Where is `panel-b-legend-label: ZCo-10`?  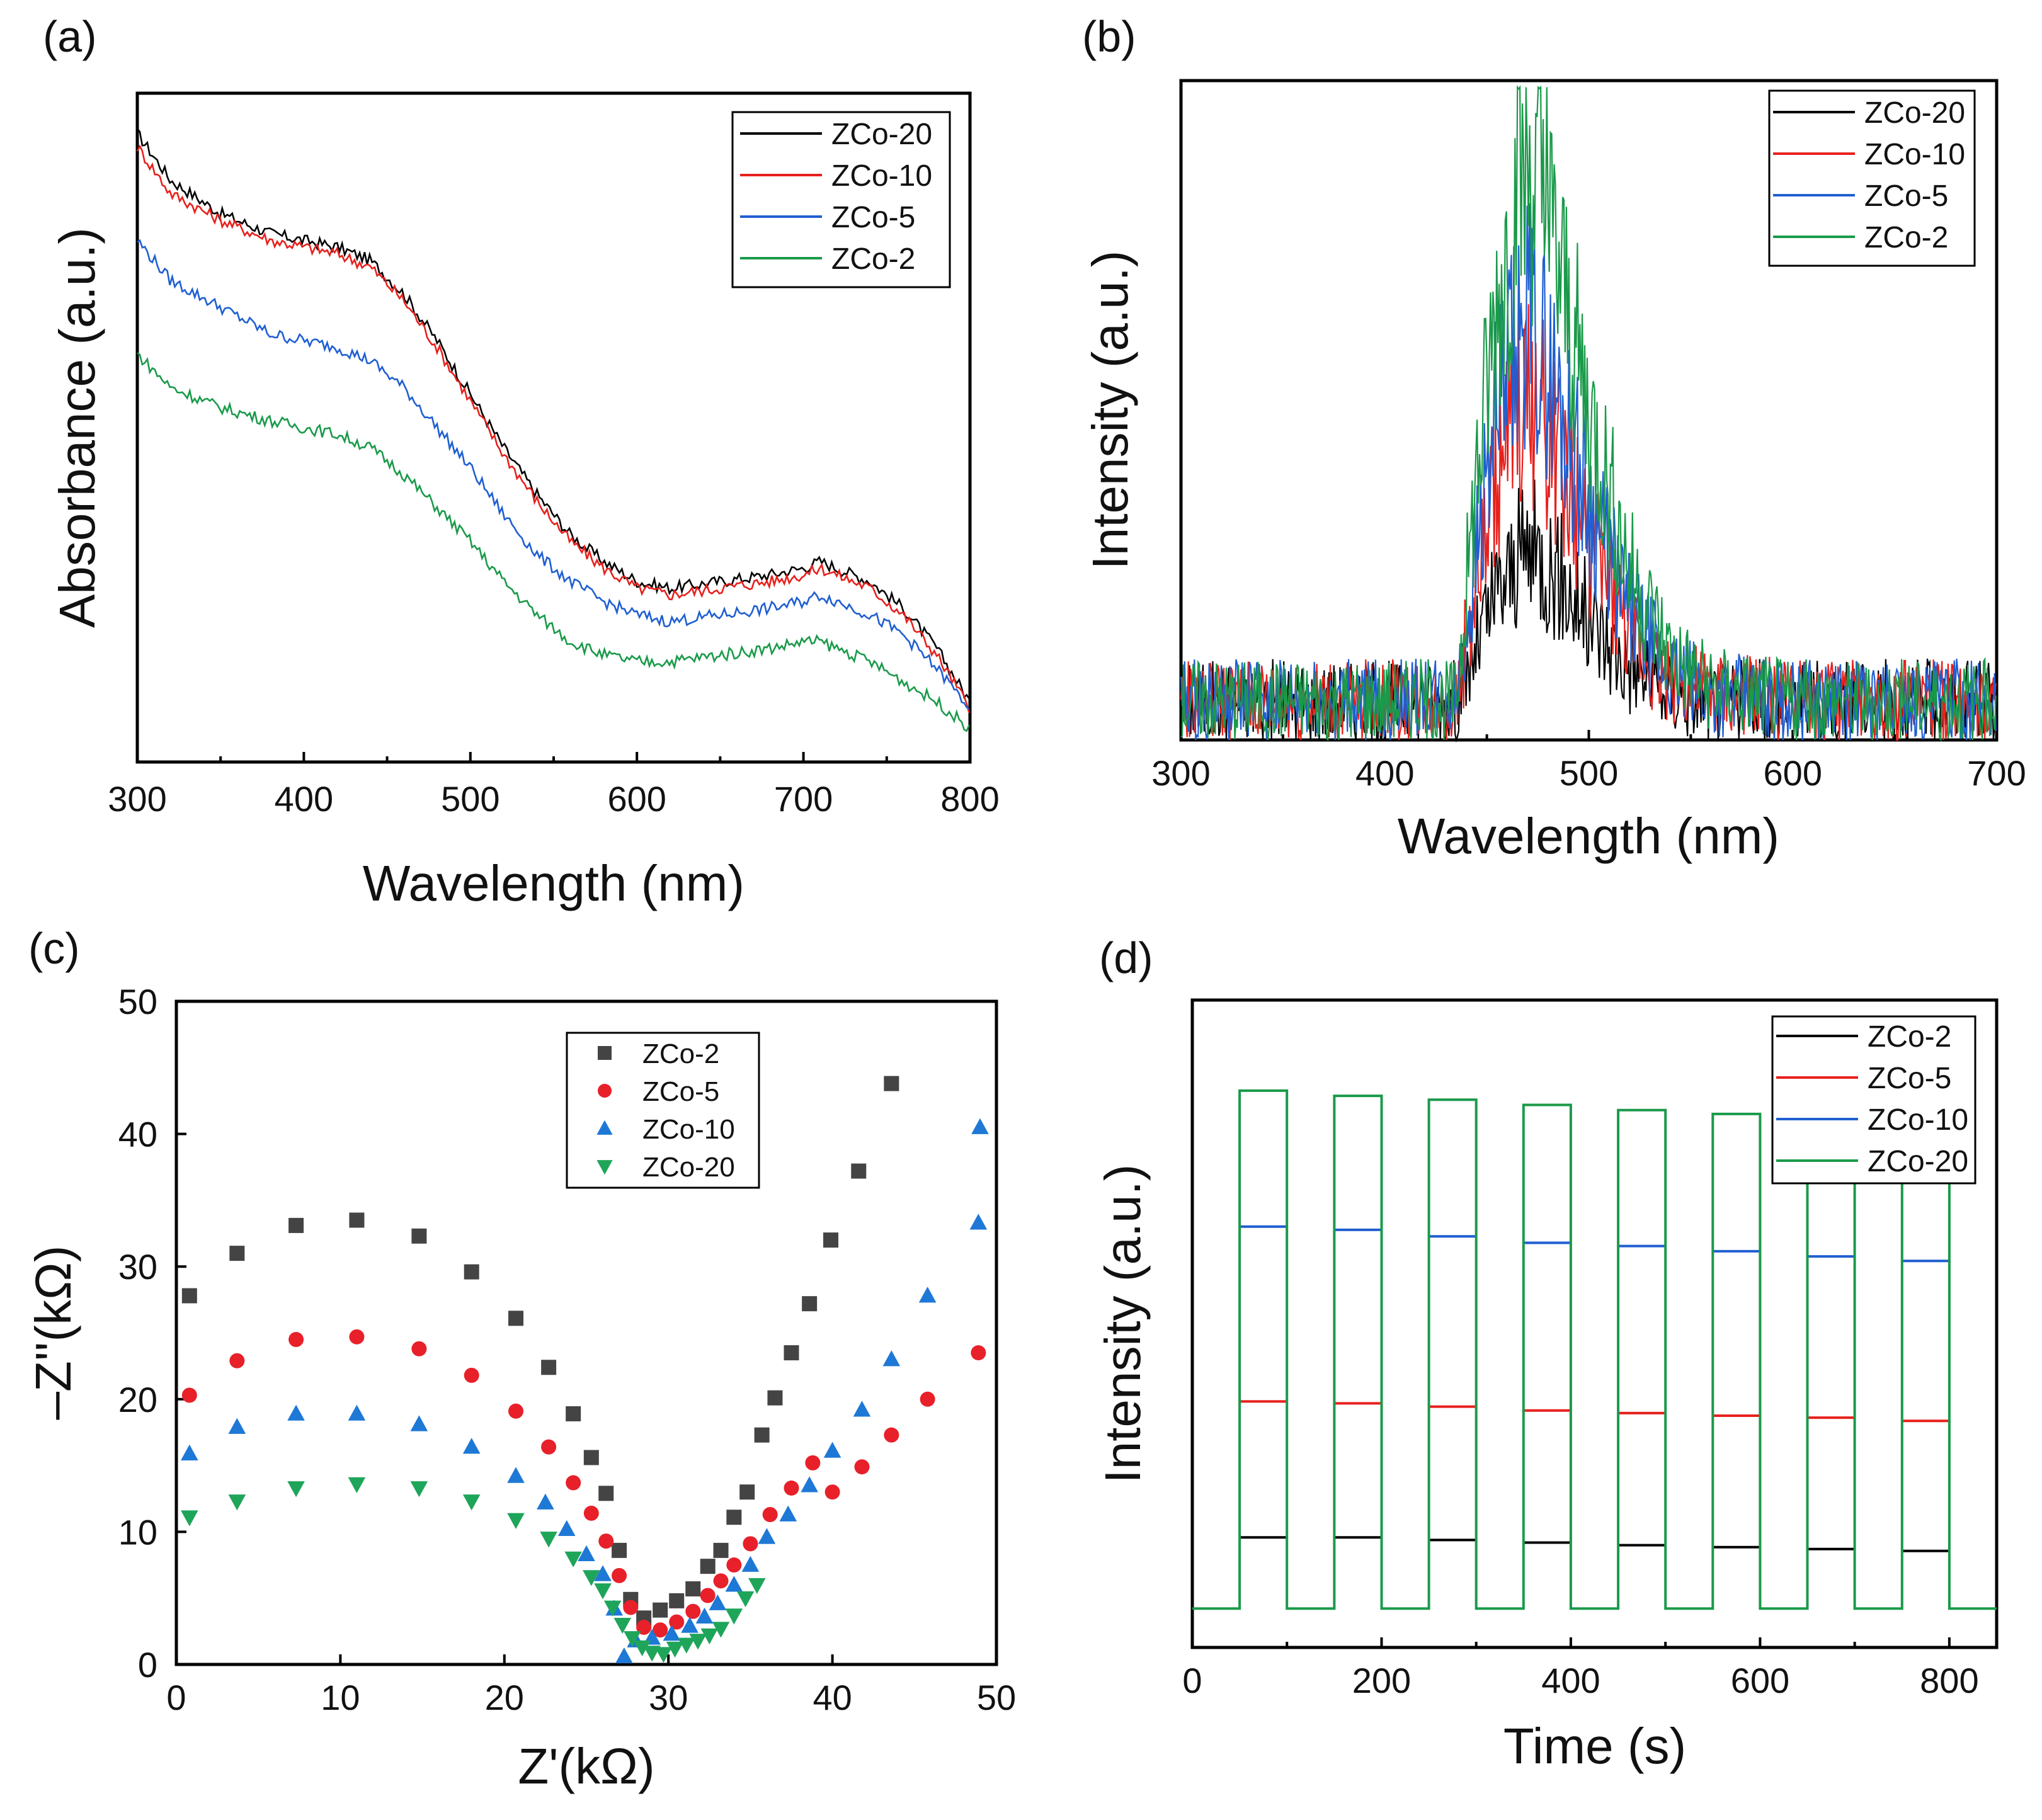 panel-b-legend-label: ZCo-10 is located at coordinates (1914, 154).